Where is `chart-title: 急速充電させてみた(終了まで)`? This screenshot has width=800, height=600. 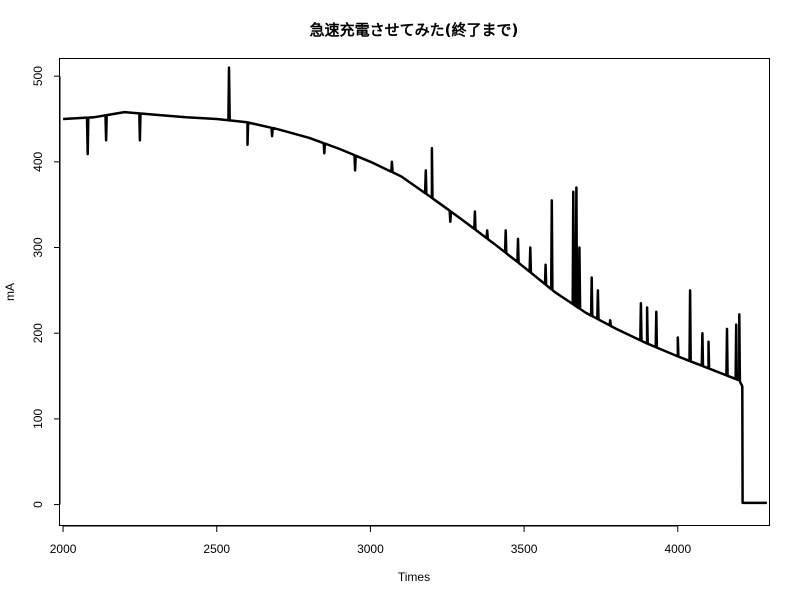
chart-title: 急速充電させてみた(終了まで) is located at coordinates (414, 30).